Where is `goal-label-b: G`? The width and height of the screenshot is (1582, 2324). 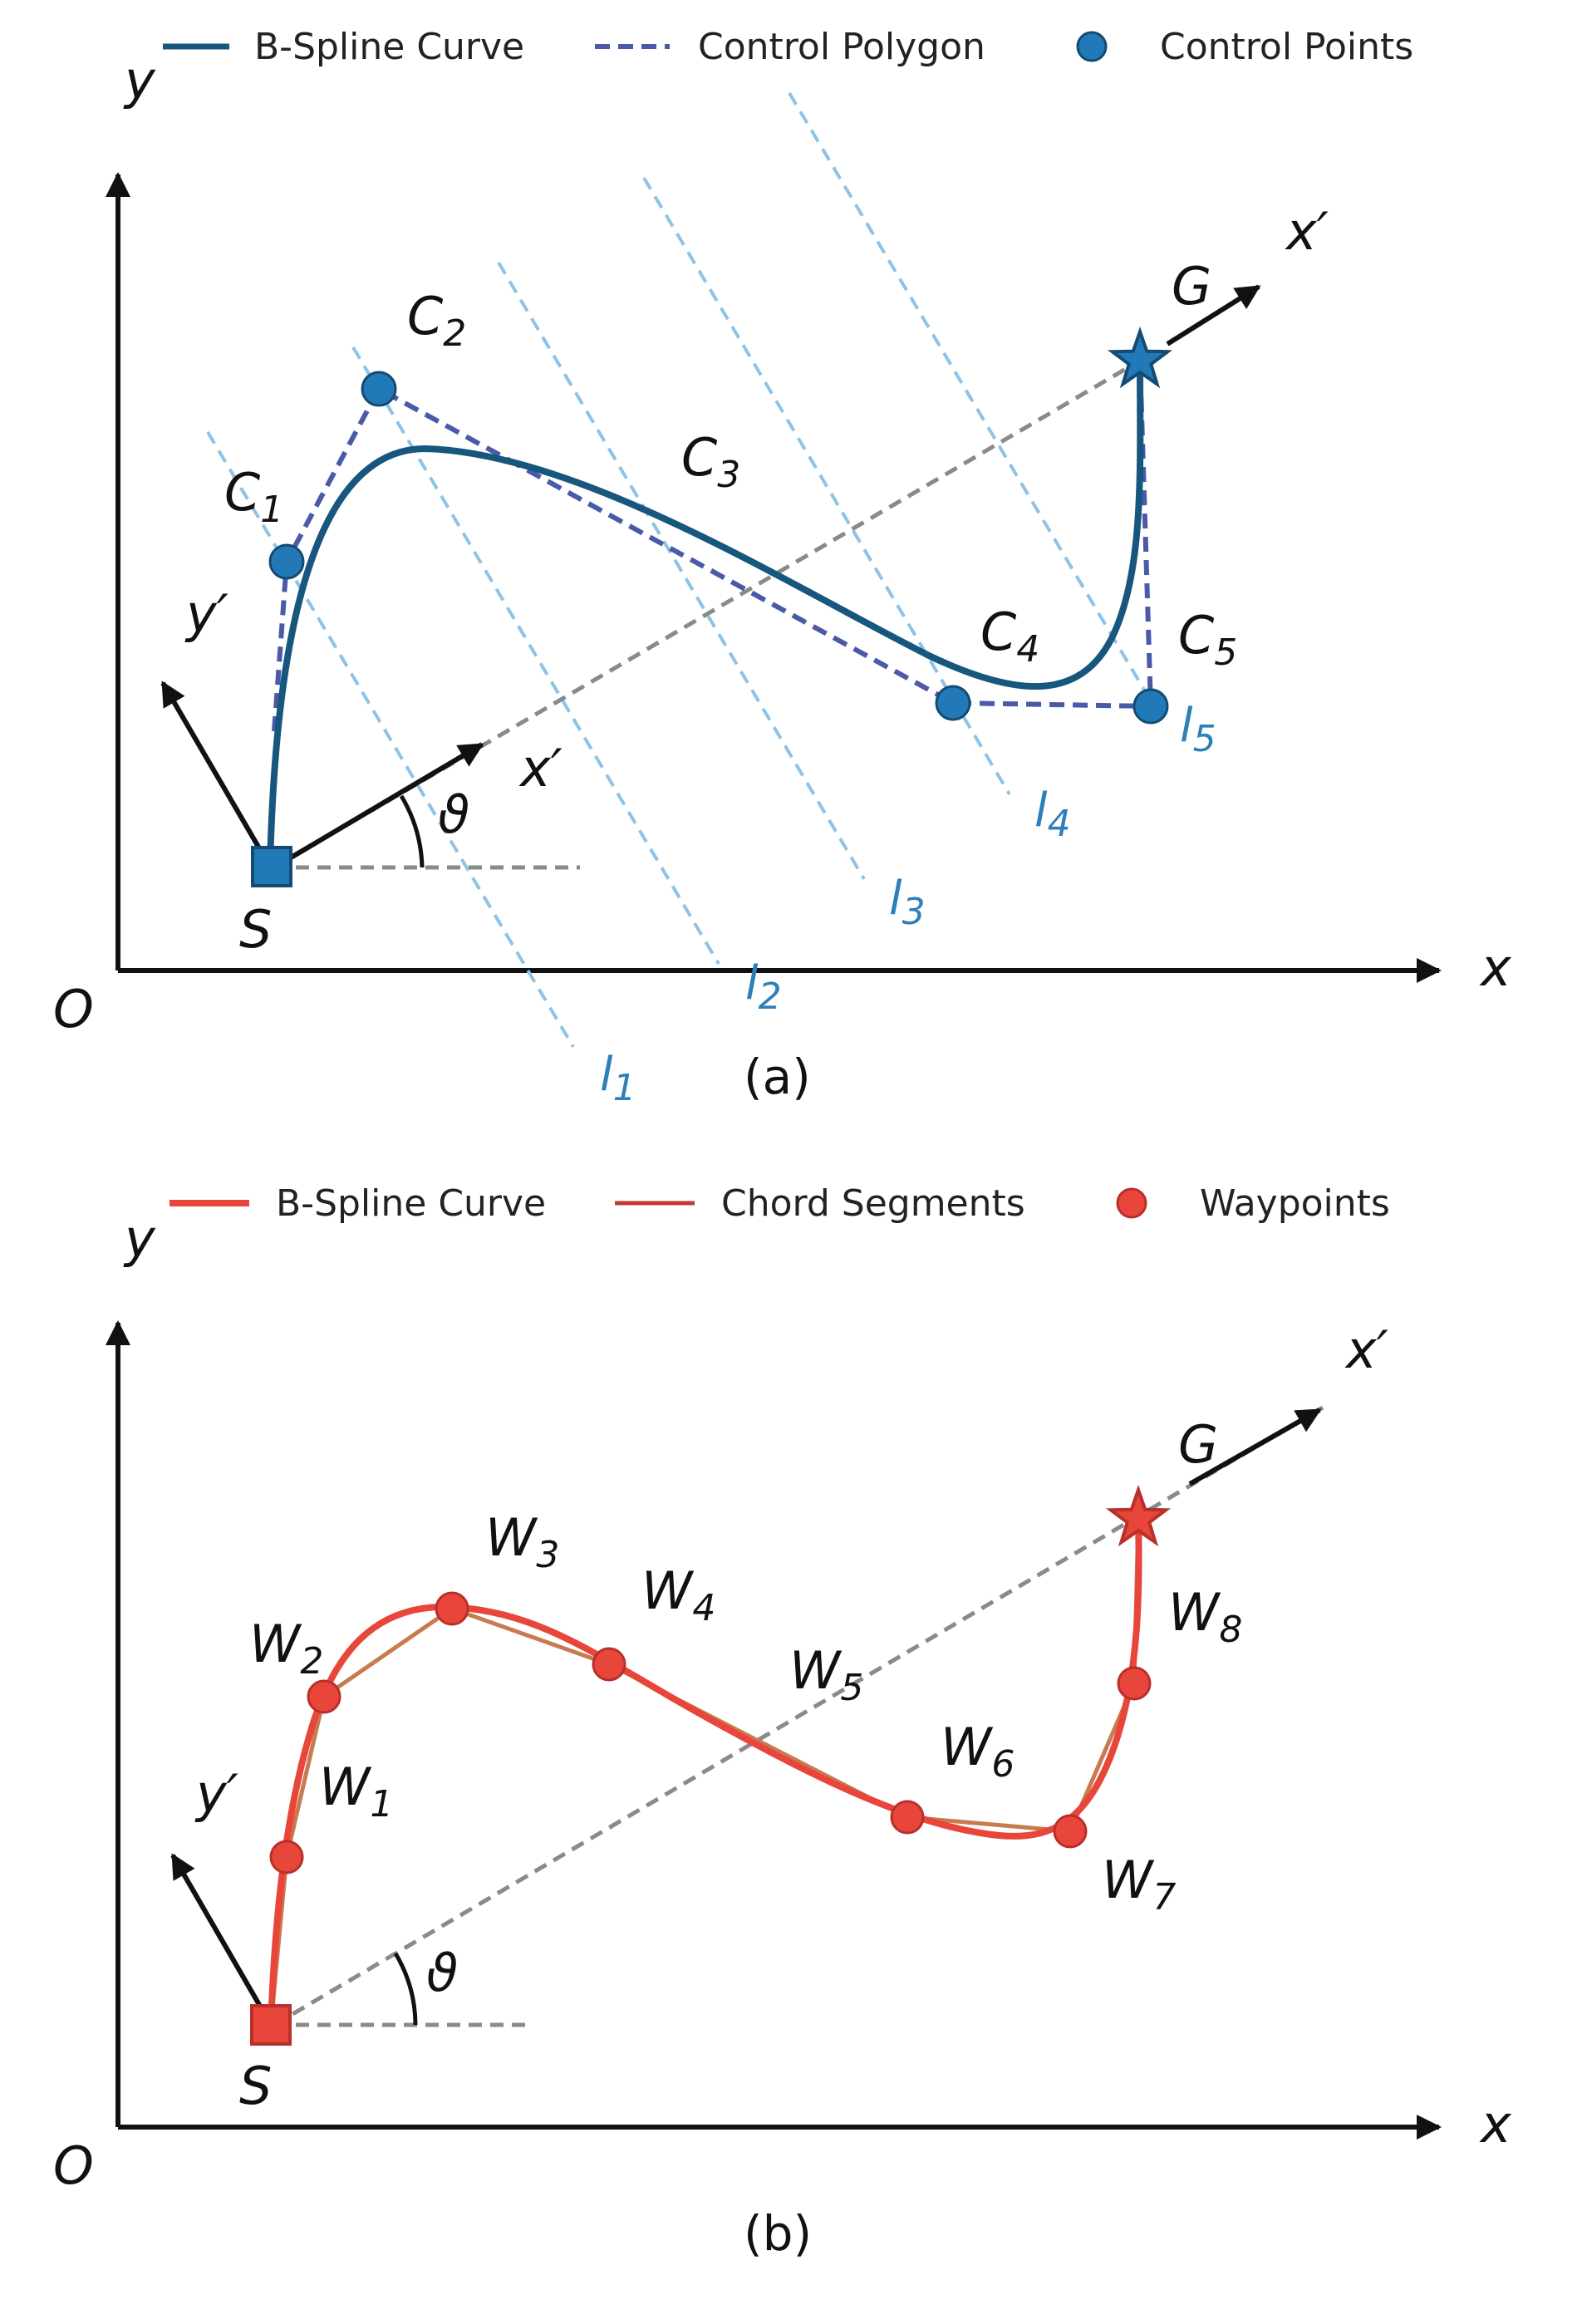
goal-label-b: G is located at coordinates (1198, 1444).